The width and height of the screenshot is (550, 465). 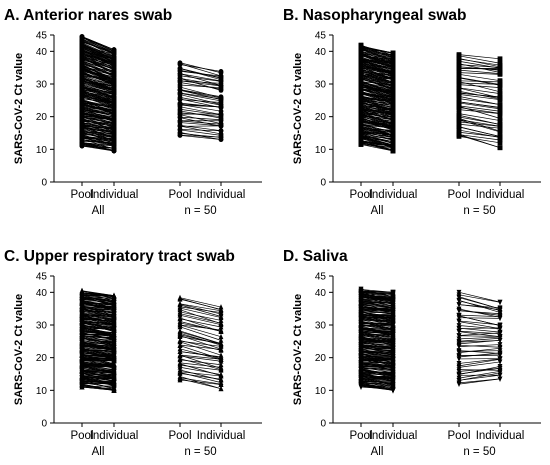 I want to click on panel-title: D. Saliva, so click(x=315, y=256).